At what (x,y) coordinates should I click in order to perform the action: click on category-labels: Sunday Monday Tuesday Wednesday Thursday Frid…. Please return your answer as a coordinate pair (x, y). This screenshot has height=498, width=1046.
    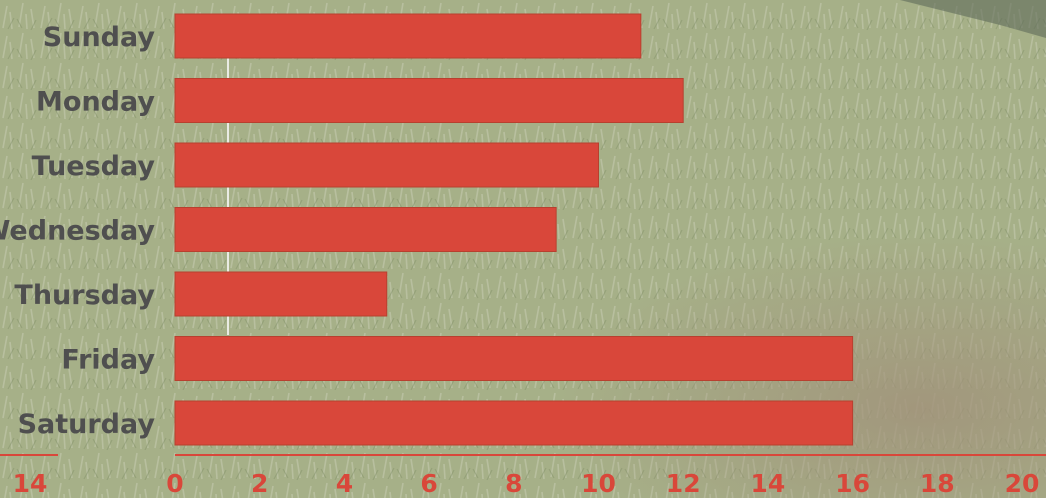
    Looking at the image, I should click on (77, 231).